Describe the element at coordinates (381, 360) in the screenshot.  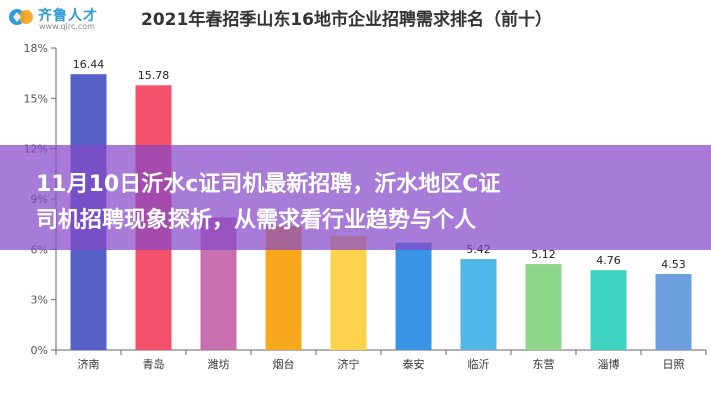
I see `x-axis: 济南 青岛 潍坊 烟台 济宁 泰安 临沂 东营 淄博 日照` at that location.